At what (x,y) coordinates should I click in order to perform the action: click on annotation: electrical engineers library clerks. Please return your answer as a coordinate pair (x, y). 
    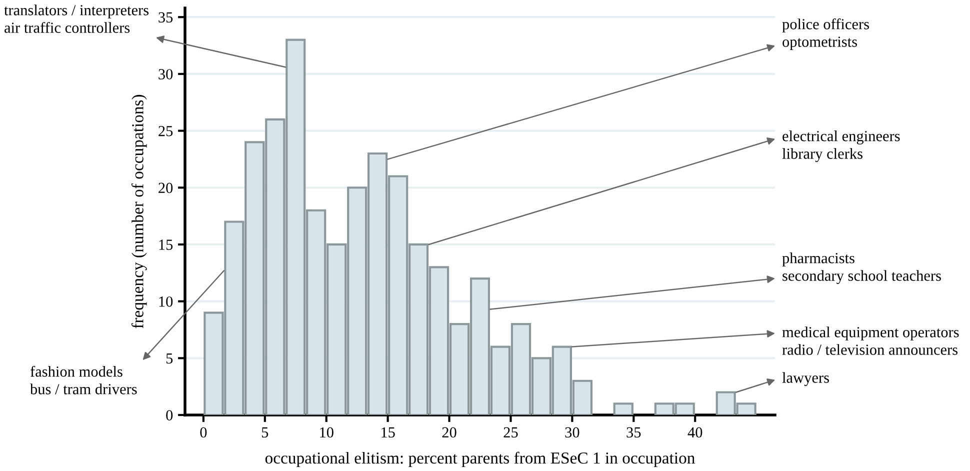
    Looking at the image, I should click on (841, 146).